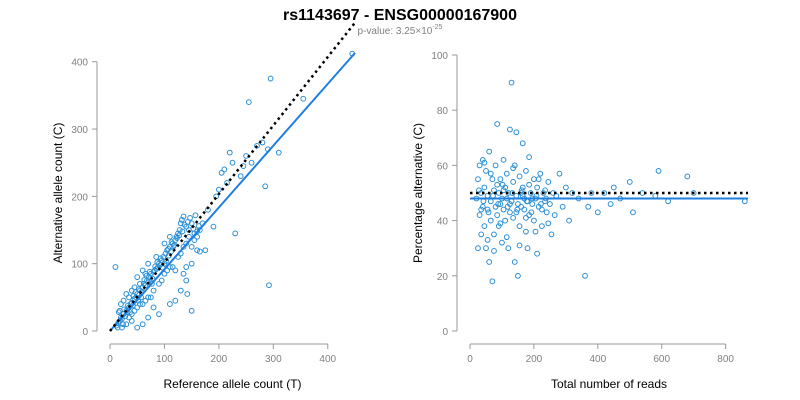 This screenshot has height=400, width=800. I want to click on y-tick-label: 60, so click(443, 166).